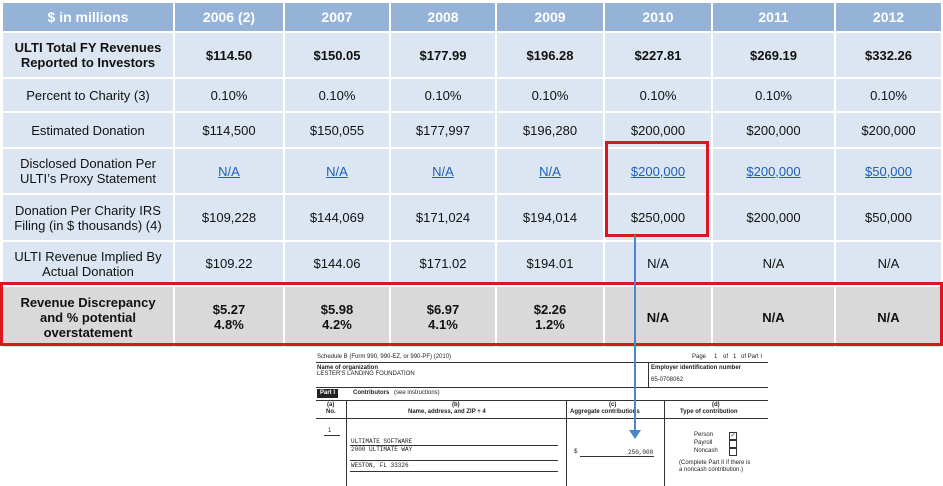  Describe the element at coordinates (337, 263) in the screenshot. I see `table-cell: $144.06` at that location.